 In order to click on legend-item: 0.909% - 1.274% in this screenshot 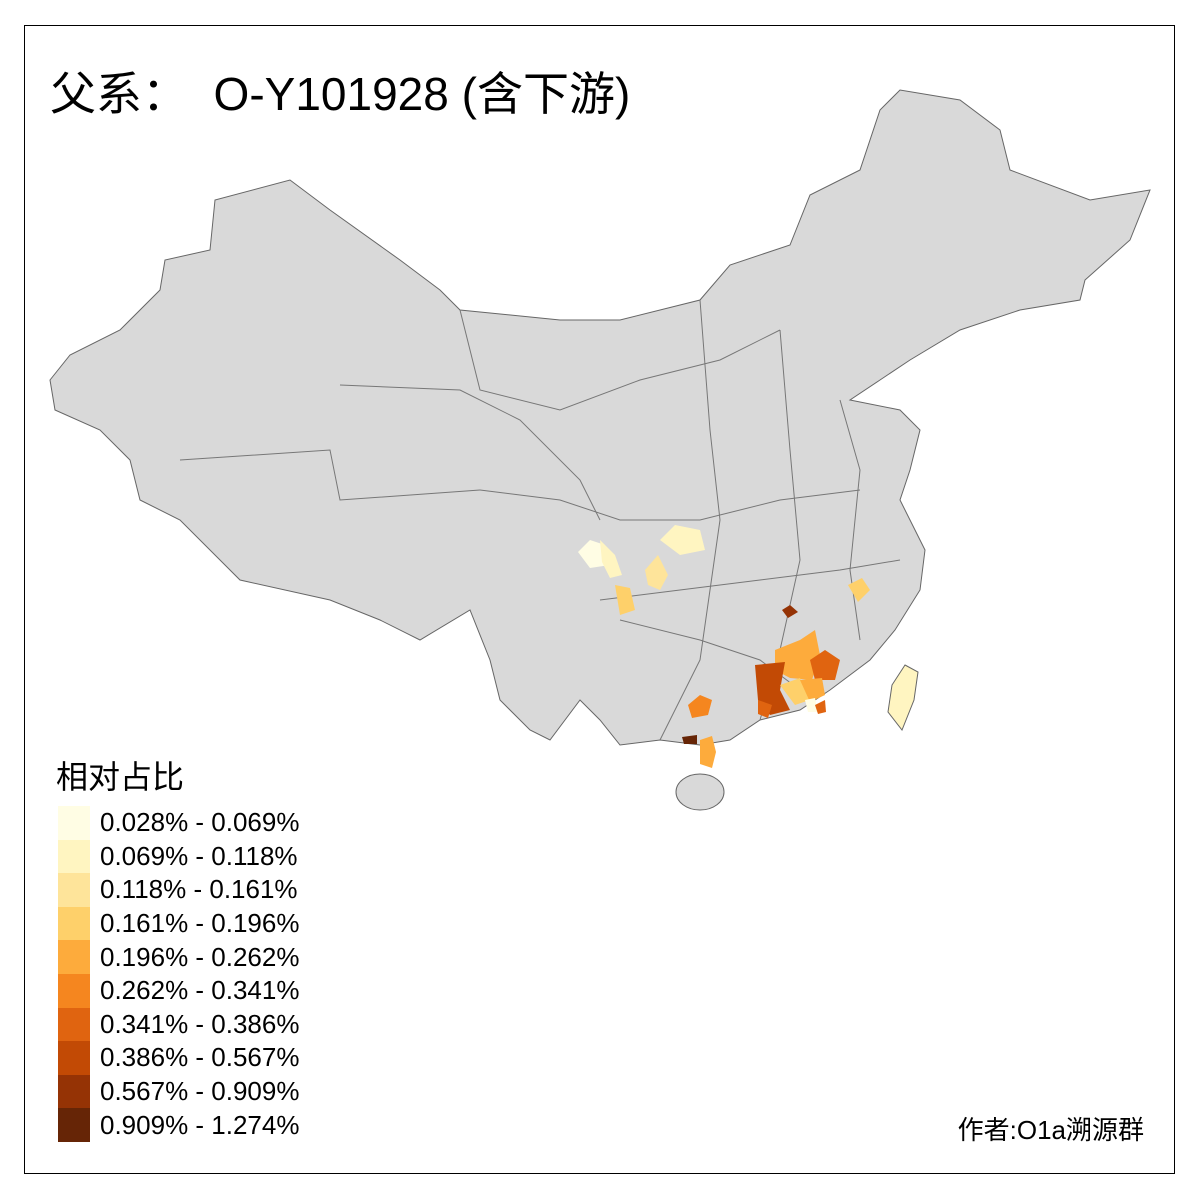, I will do `click(178, 1125)`.